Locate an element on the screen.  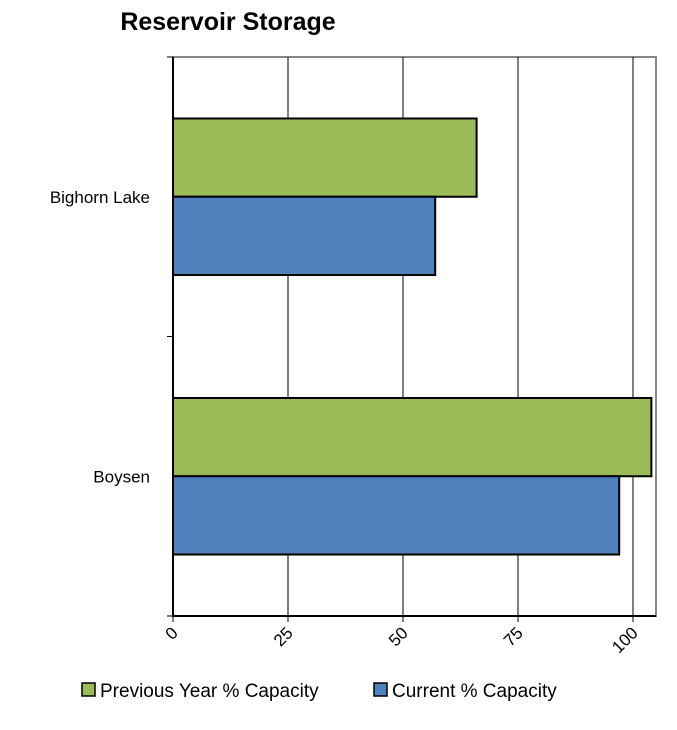
chart-title: Reservoir Storage is located at coordinates (227, 22).